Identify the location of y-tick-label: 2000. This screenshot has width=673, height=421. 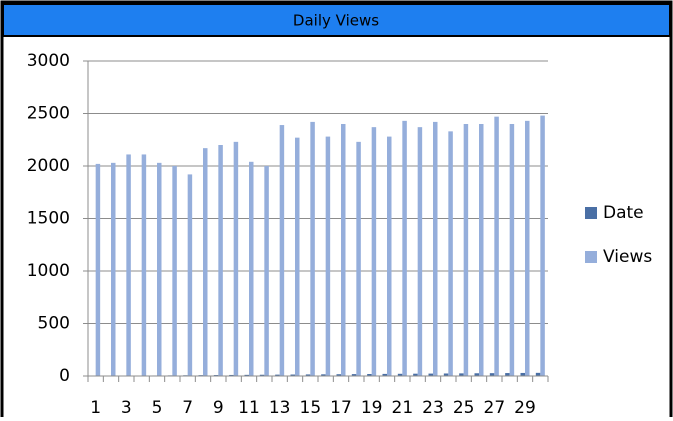
(48, 166).